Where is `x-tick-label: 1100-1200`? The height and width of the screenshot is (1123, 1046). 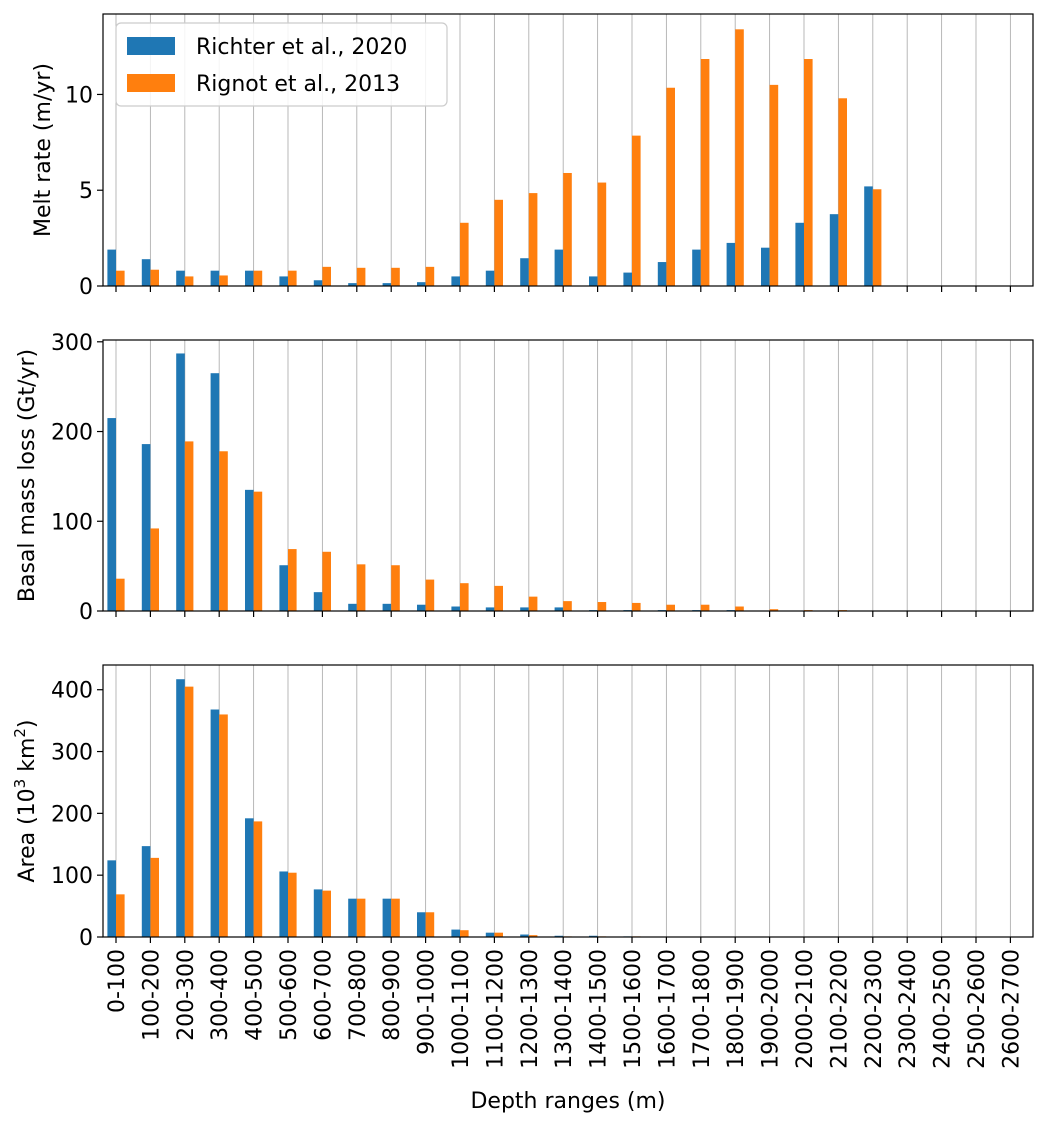 x-tick-label: 1100-1200 is located at coordinates (495, 1009).